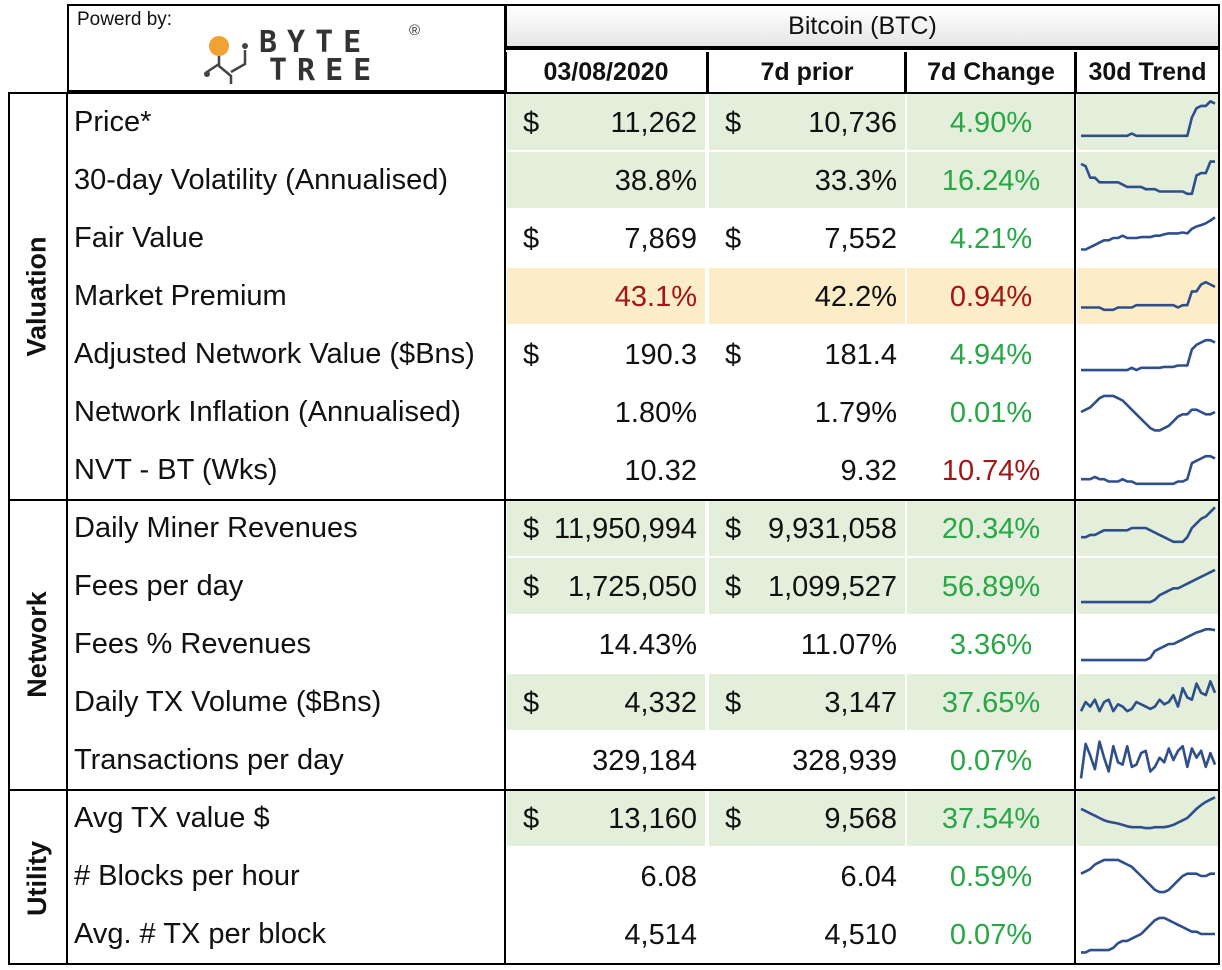  What do you see at coordinates (807, 412) in the screenshot?
I see `prior-value-cell: 1.79%` at bounding box center [807, 412].